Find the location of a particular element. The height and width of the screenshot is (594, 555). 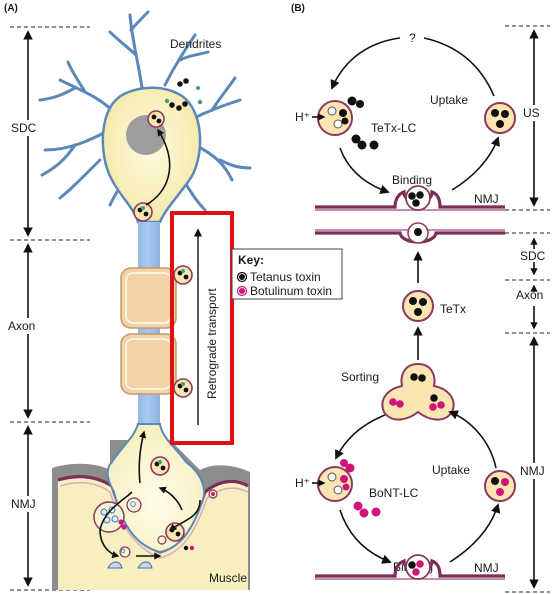

tetx-transport: TeTx is located at coordinates (410, 291).